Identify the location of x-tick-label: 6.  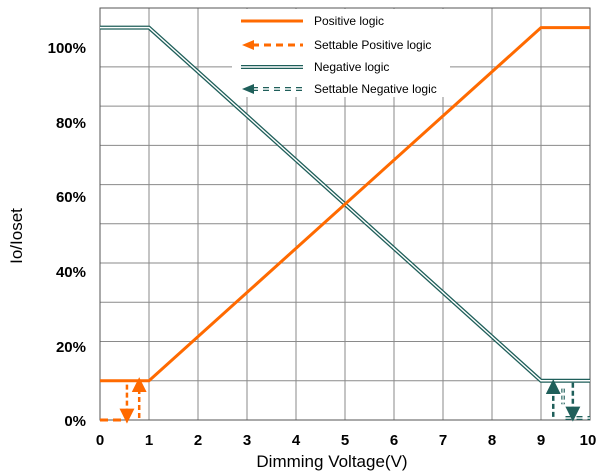
(394, 440).